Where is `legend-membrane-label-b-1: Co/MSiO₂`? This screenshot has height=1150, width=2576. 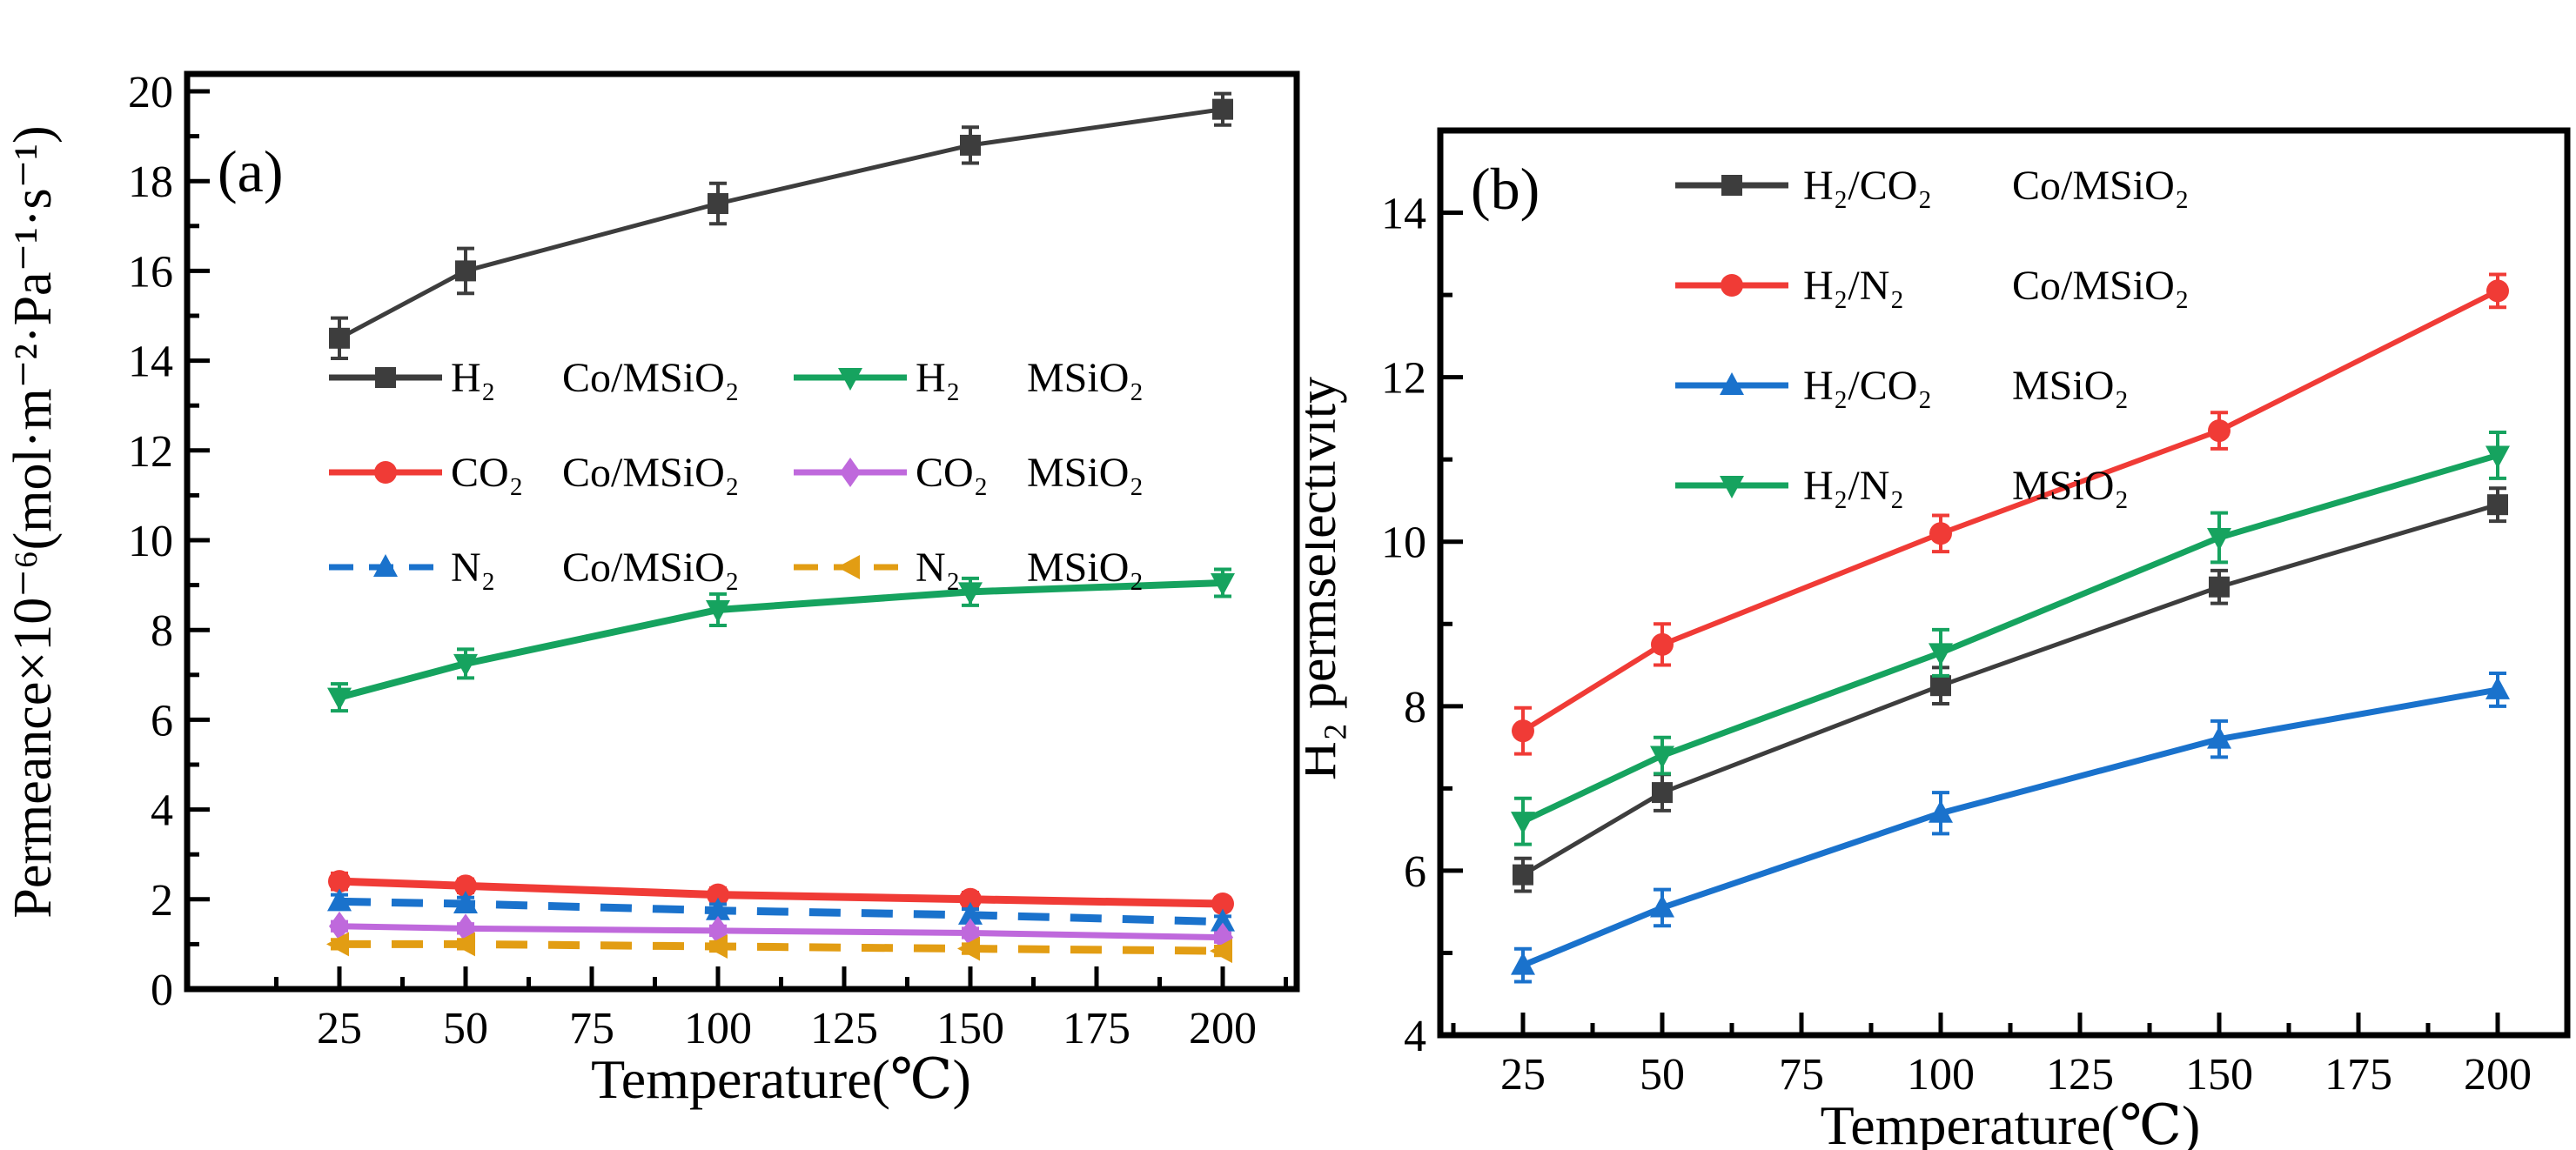
legend-membrane-label-b-1: Co/MSiO₂ is located at coordinates (2100, 286).